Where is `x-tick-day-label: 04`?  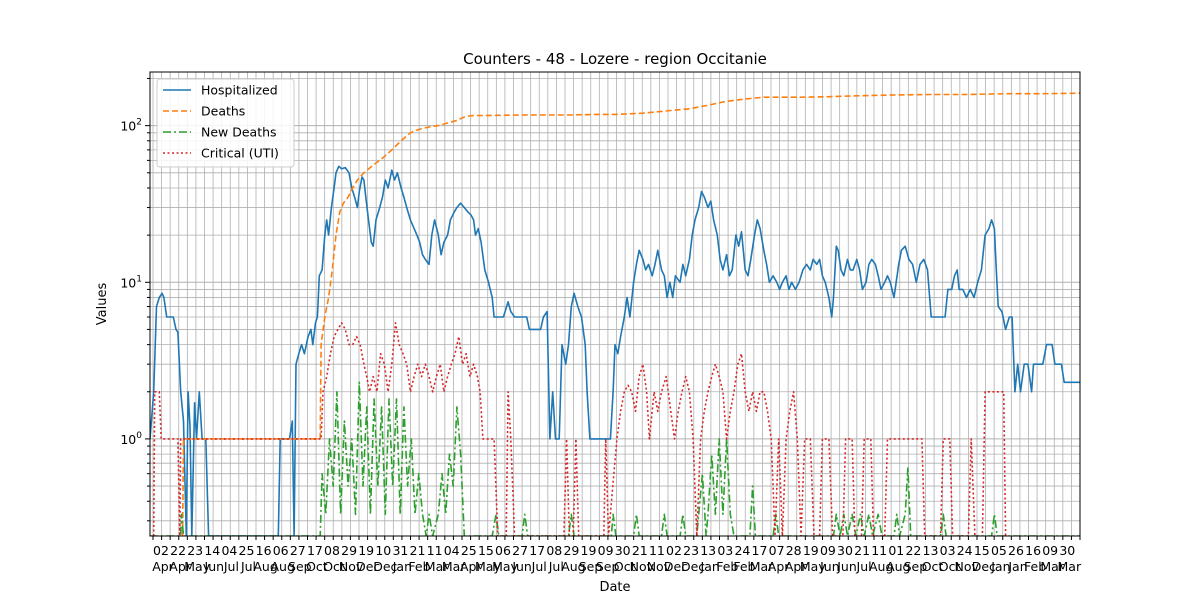 x-tick-day-label: 04 is located at coordinates (452, 550).